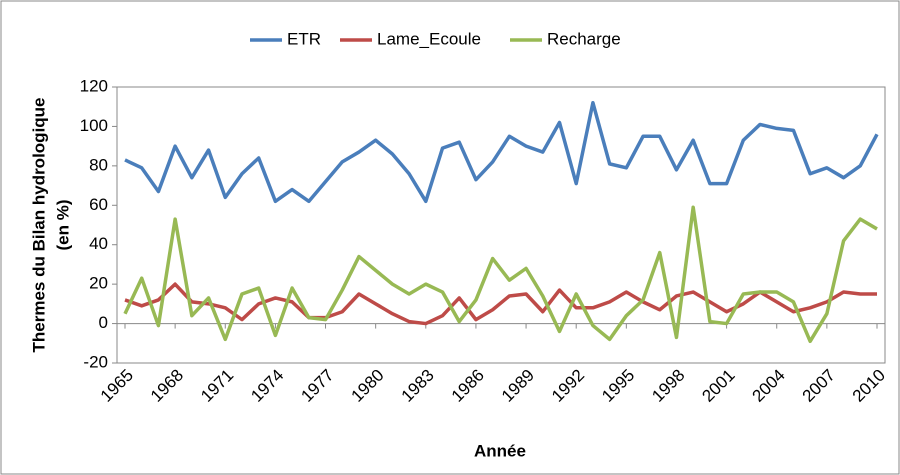 Image resolution: width=900 pixels, height=475 pixels. Describe the element at coordinates (62, 225) in the screenshot. I see `y-axis-title: (en %)` at that location.